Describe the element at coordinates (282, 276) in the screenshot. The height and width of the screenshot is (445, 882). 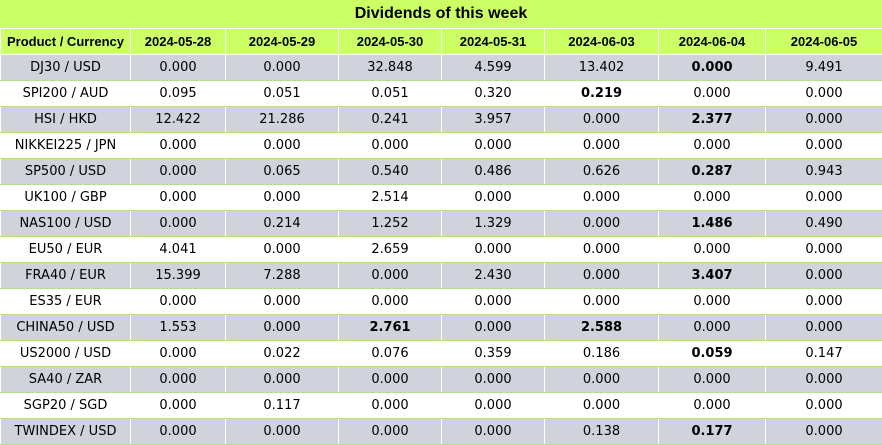
I see `dividend-value-cell: 7.288` at that location.